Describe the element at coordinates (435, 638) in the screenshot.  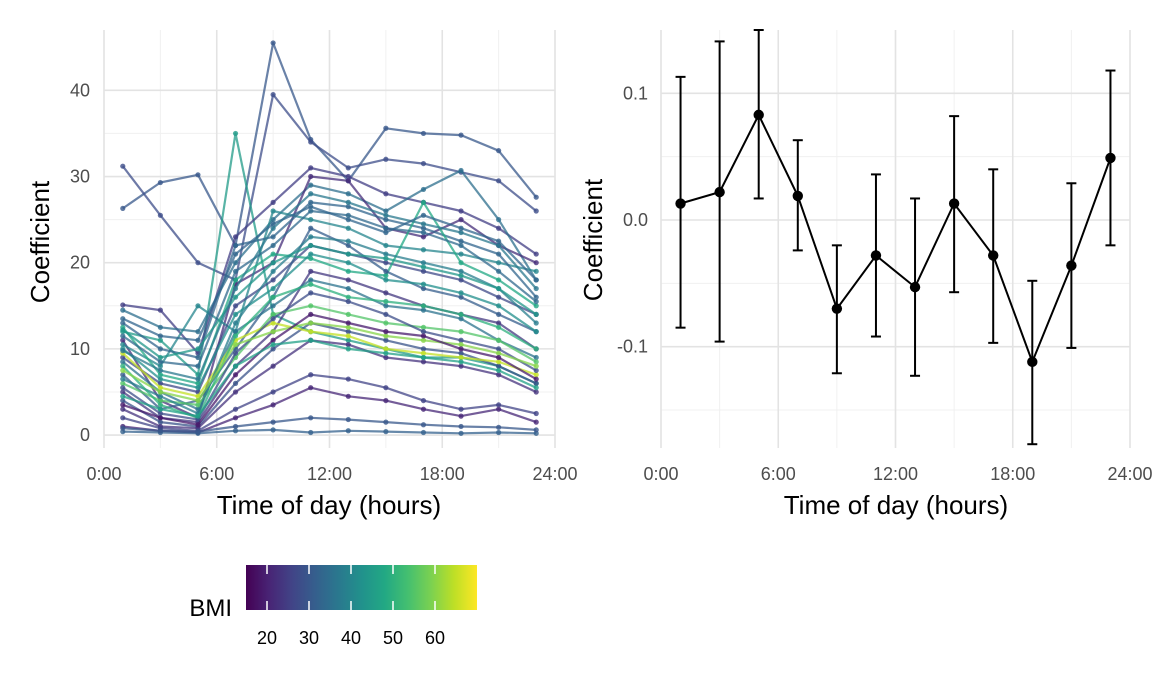
I see `colorbar-tick-label: 60` at that location.